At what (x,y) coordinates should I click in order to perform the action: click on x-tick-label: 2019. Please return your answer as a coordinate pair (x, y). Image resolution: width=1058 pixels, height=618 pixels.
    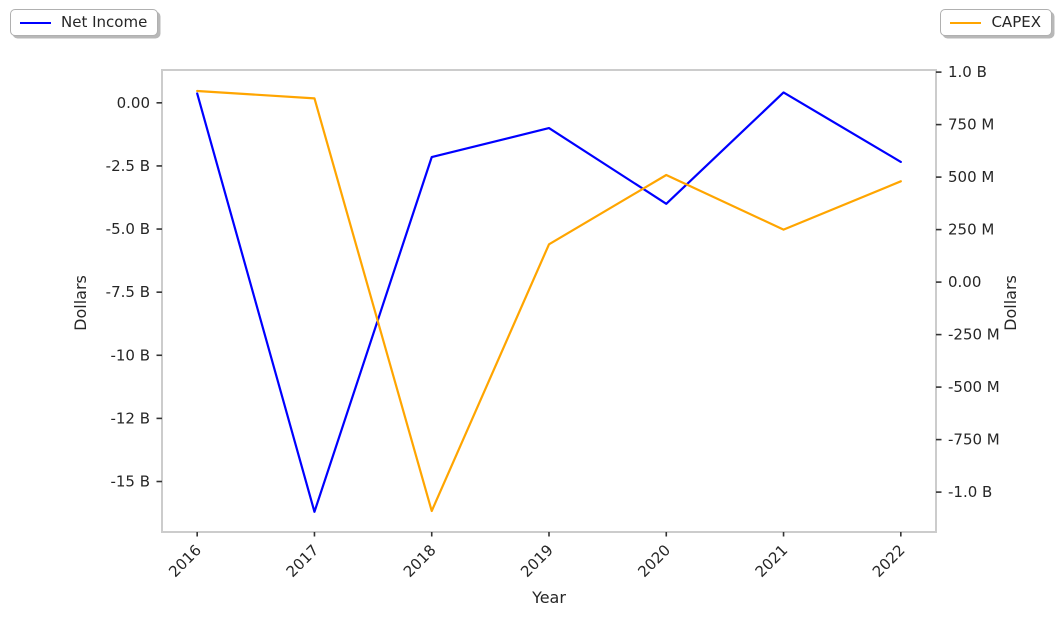
    Looking at the image, I should click on (537, 561).